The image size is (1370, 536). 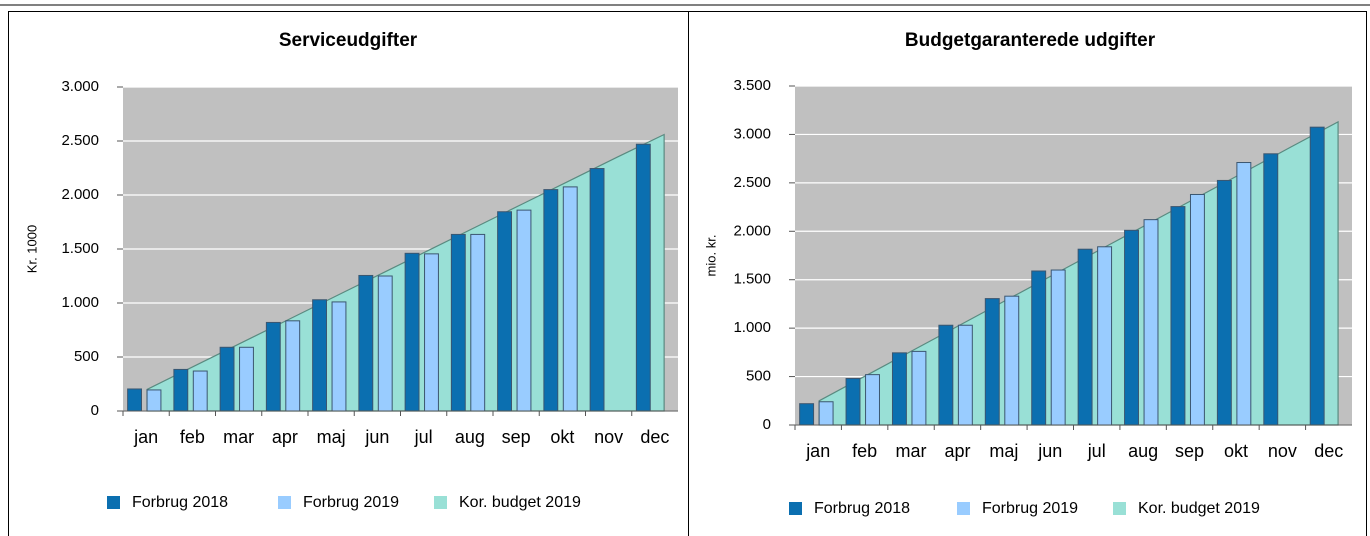 What do you see at coordinates (710, 256) in the screenshot?
I see `y-axis-label: mio. kr.` at bounding box center [710, 256].